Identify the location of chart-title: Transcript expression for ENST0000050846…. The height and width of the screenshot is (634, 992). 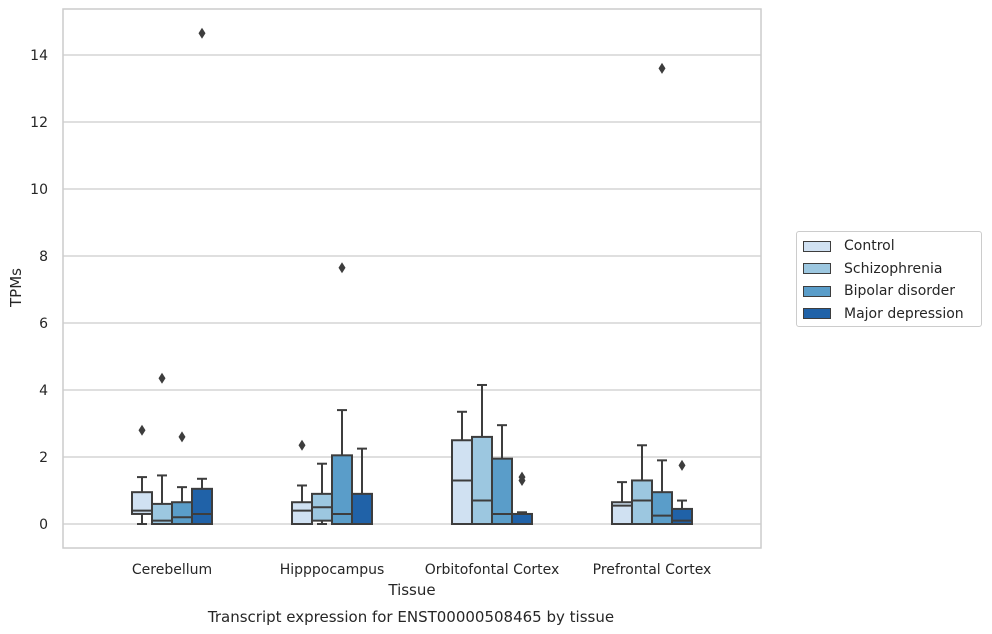
(410, 617).